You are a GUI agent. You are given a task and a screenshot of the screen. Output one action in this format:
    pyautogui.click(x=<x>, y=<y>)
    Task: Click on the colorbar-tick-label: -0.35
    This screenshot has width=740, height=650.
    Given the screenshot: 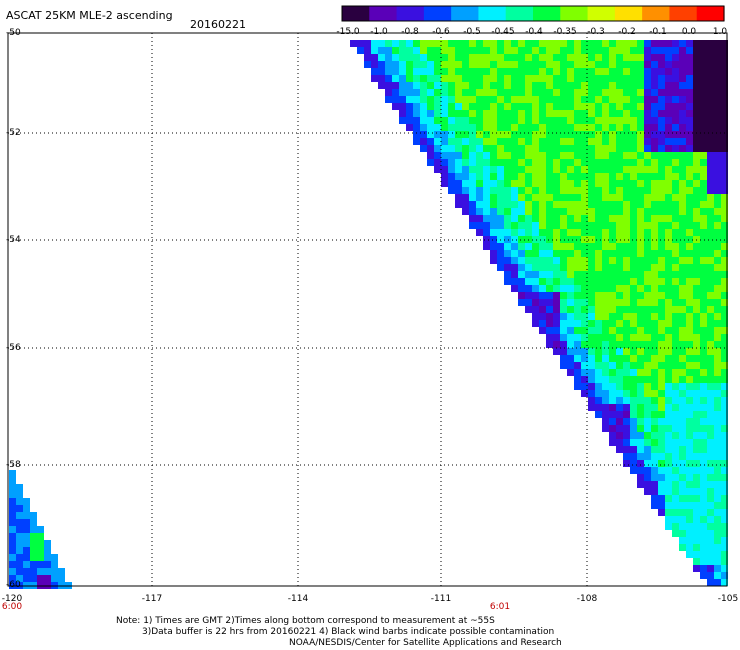 What is the action you would take?
    pyautogui.click(x=565, y=32)
    